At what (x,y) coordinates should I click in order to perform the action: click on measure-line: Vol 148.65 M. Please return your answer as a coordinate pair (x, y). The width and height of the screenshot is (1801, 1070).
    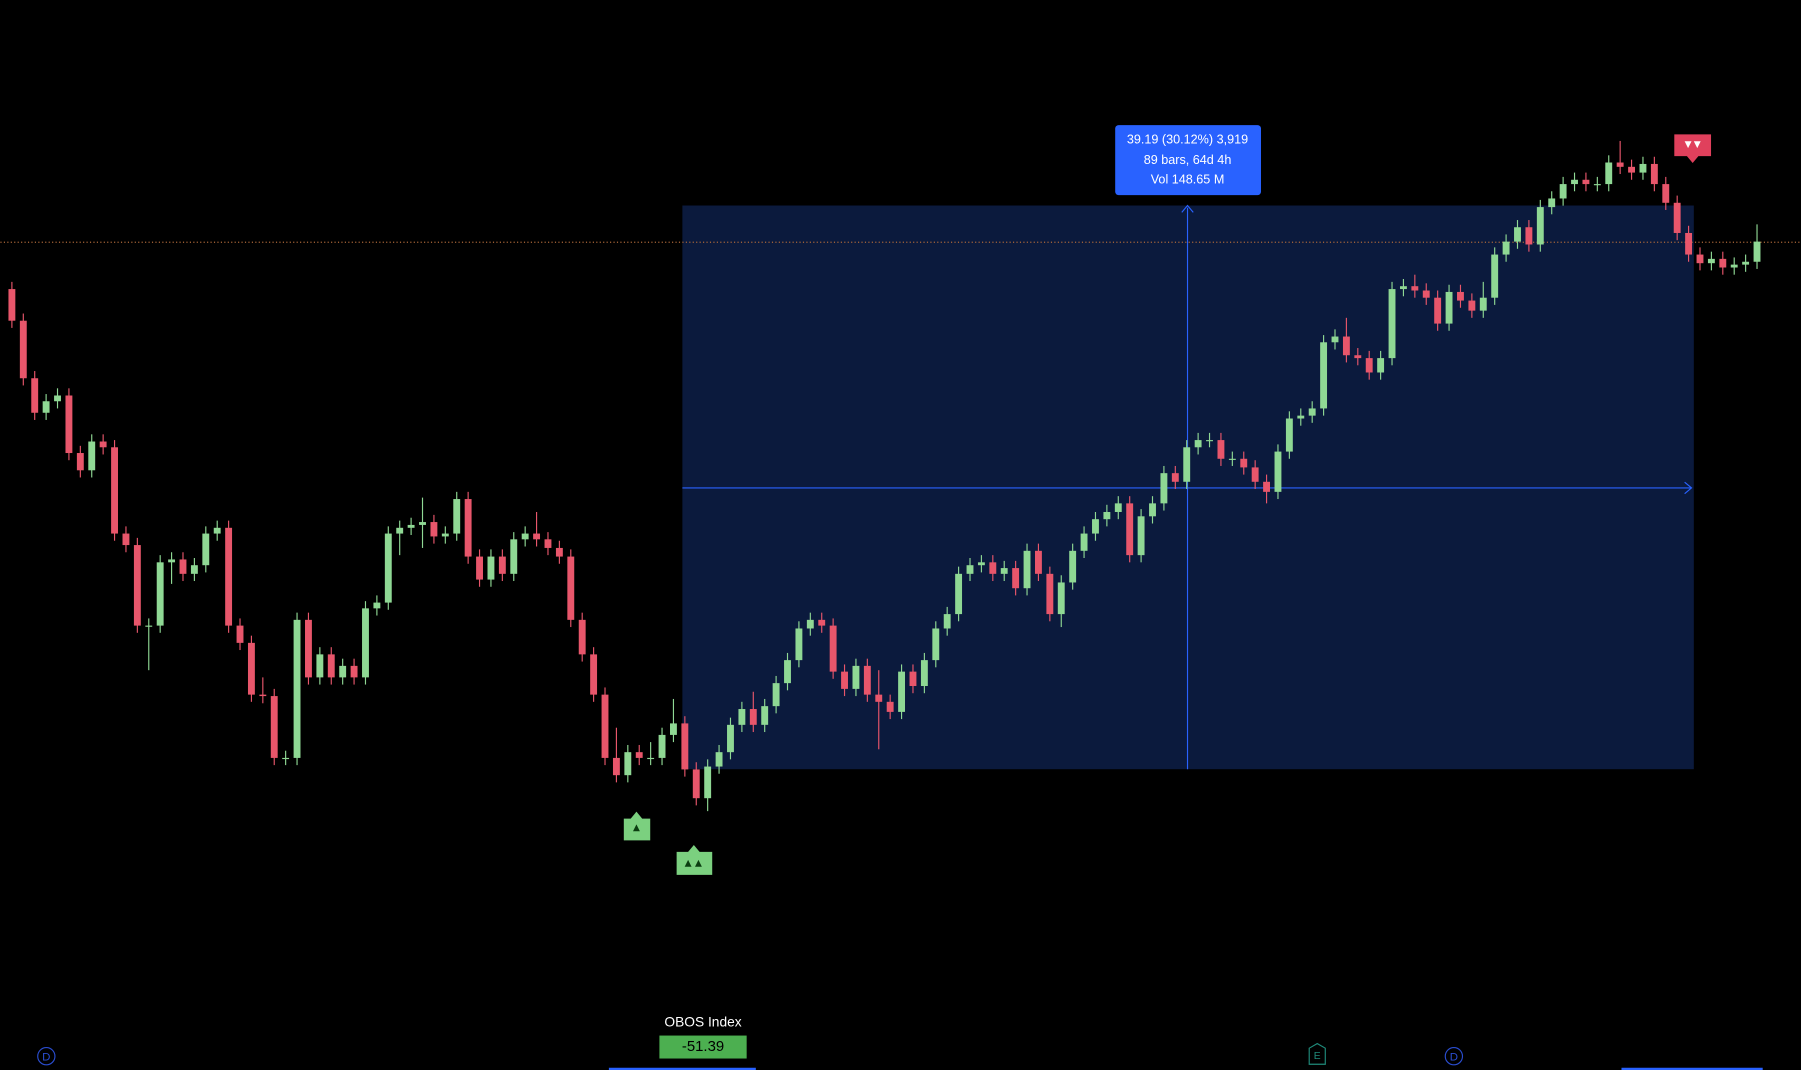
    Looking at the image, I should click on (1188, 180).